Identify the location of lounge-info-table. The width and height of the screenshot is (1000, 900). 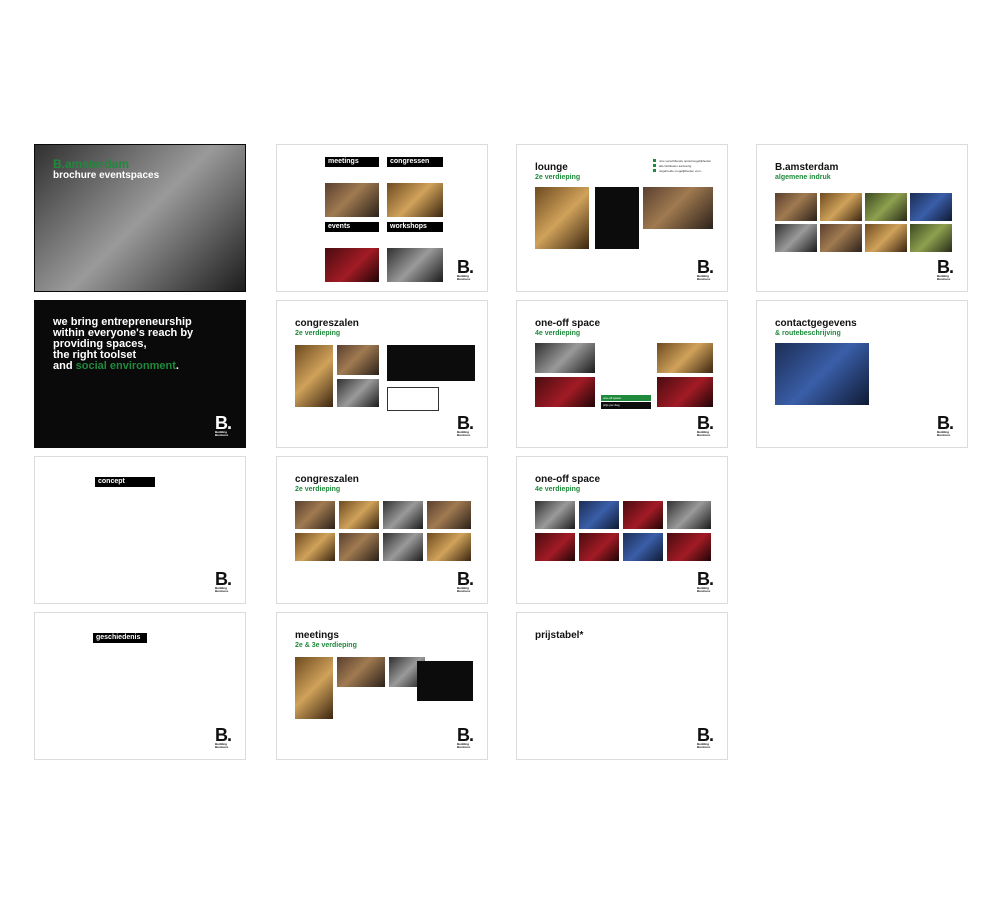
(617, 218).